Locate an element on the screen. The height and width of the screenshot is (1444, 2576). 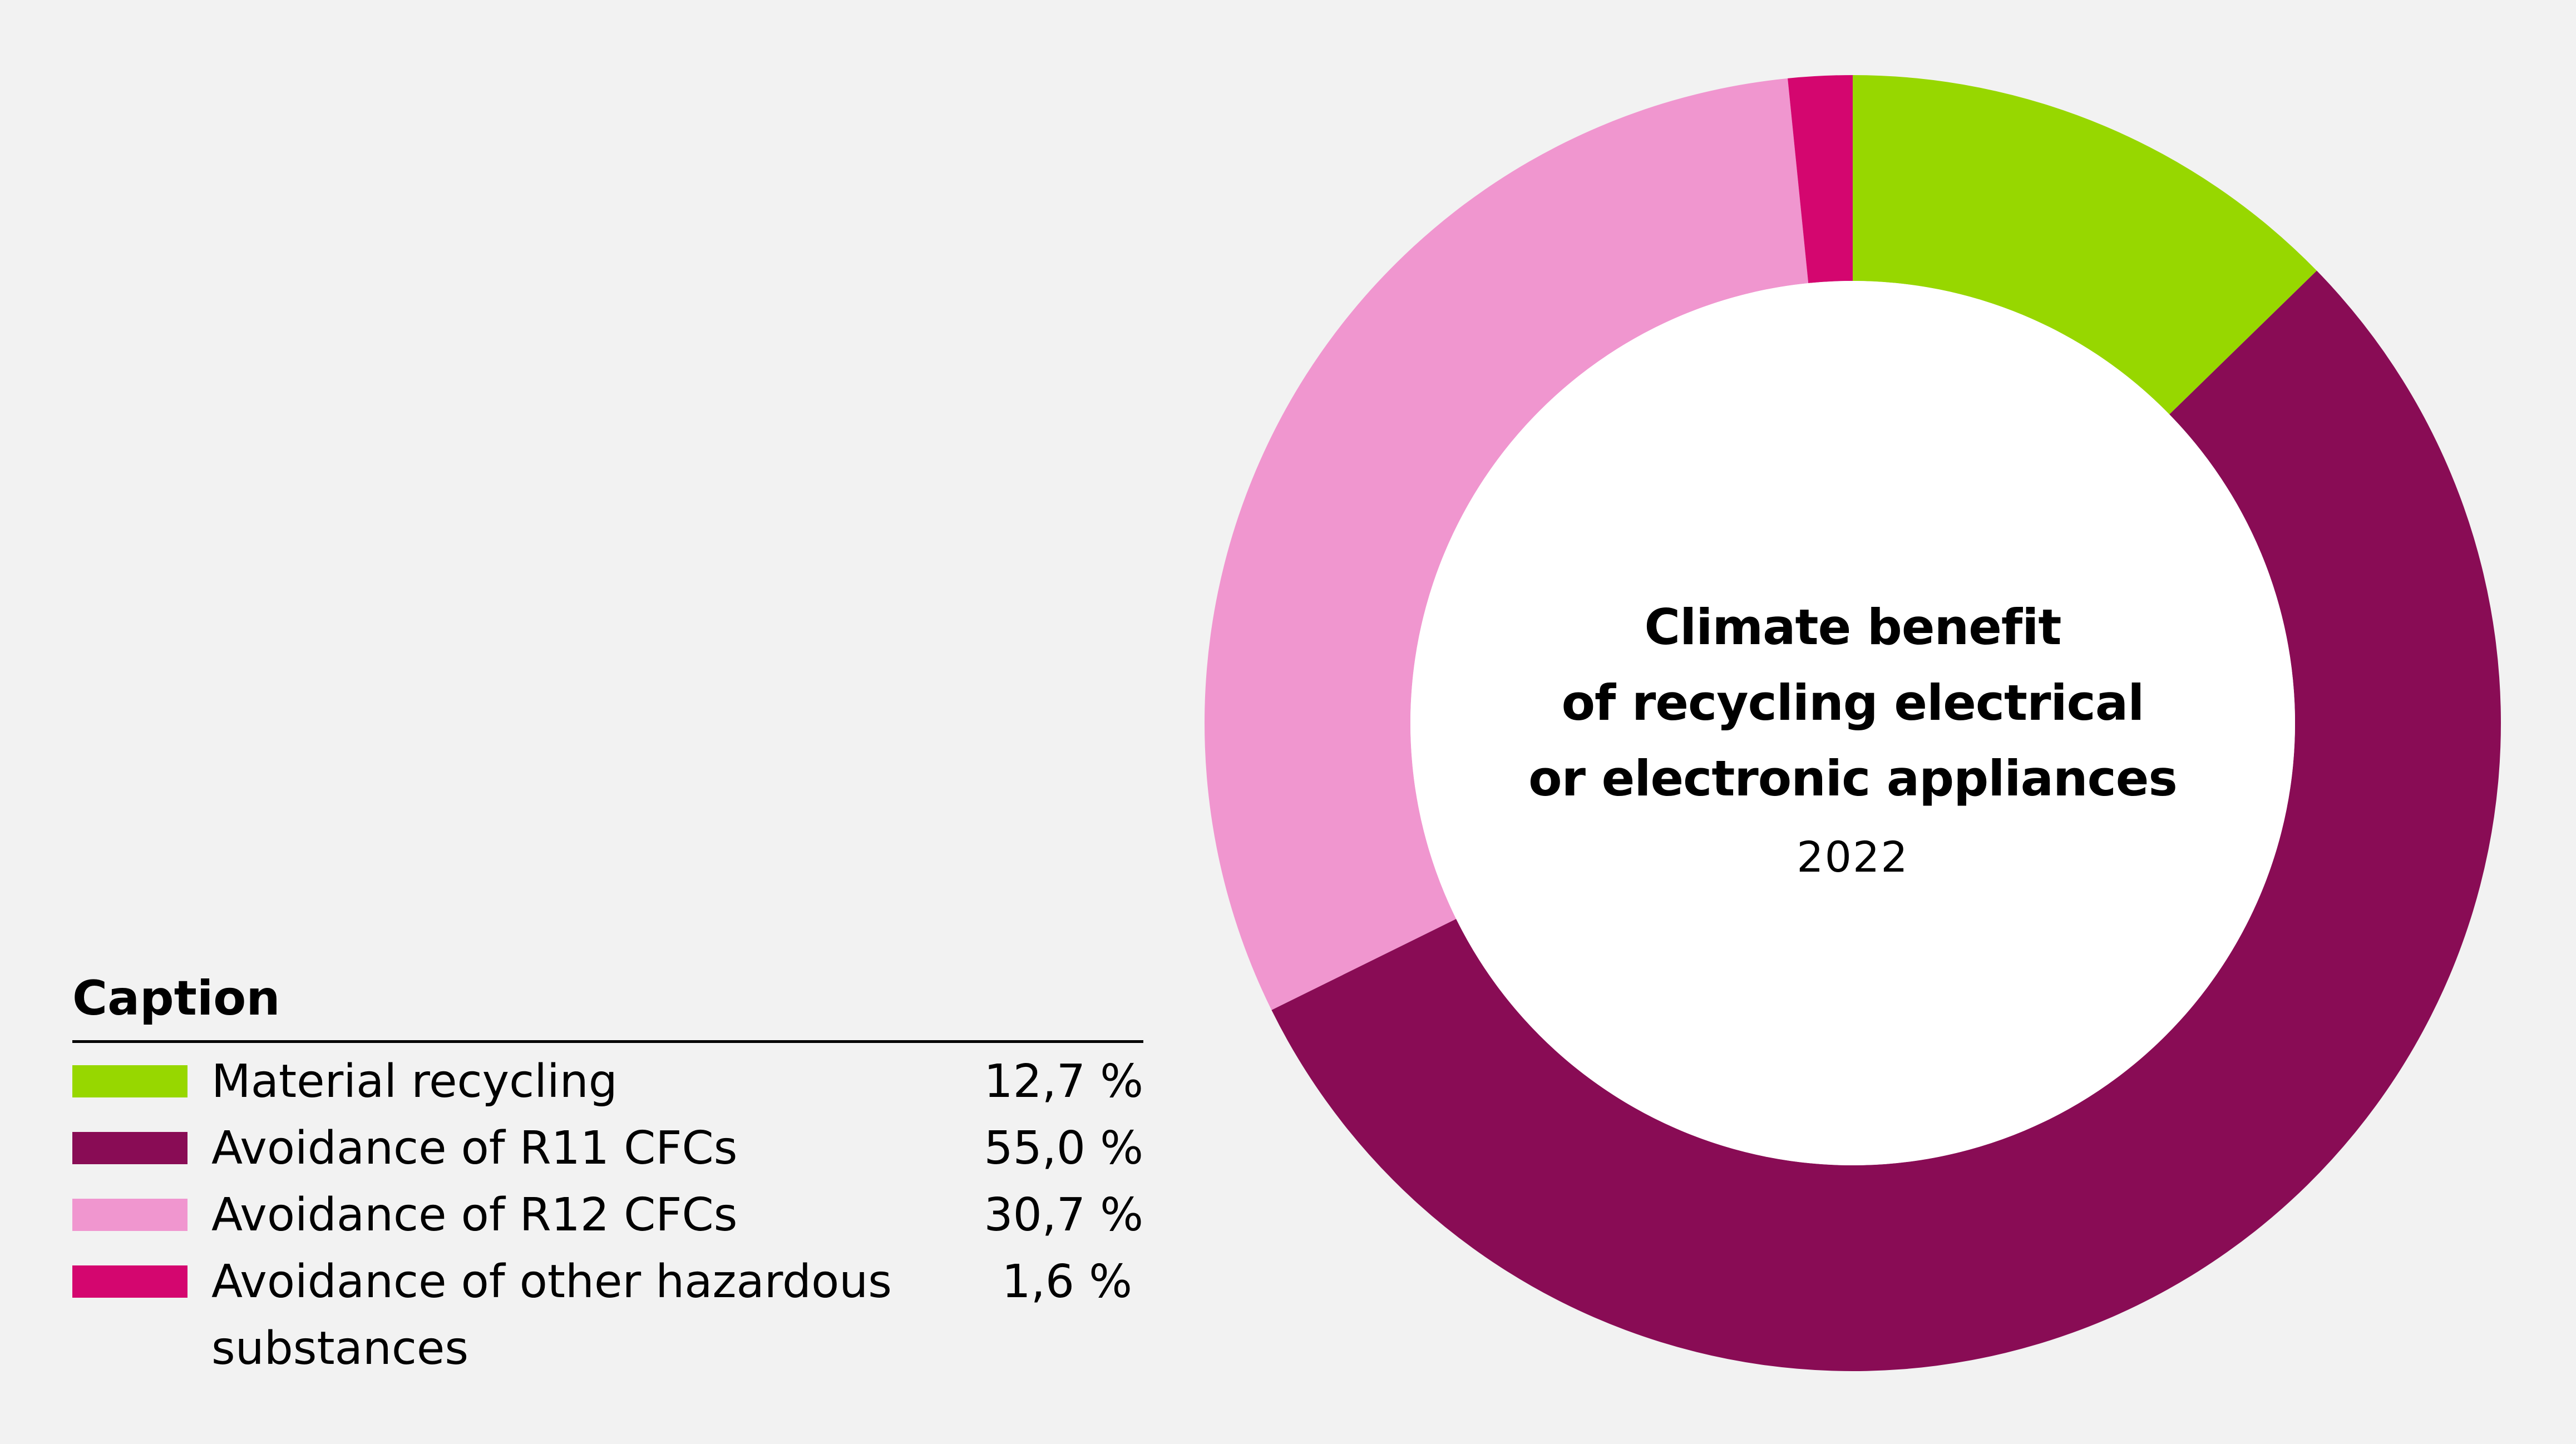
legend-item: Material recycling 12,7 % is located at coordinates (608, 1076).